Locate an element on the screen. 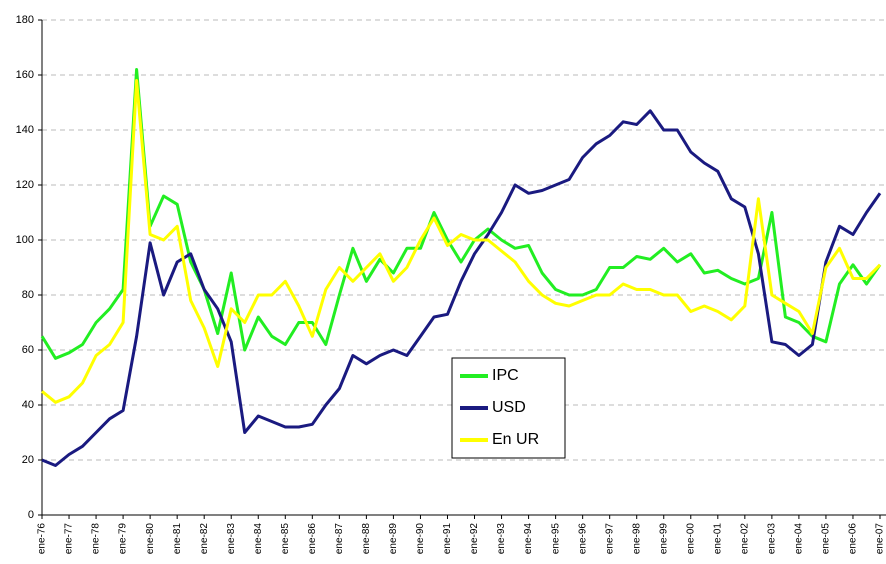  y-tick-label: 80 is located at coordinates (28, 295).